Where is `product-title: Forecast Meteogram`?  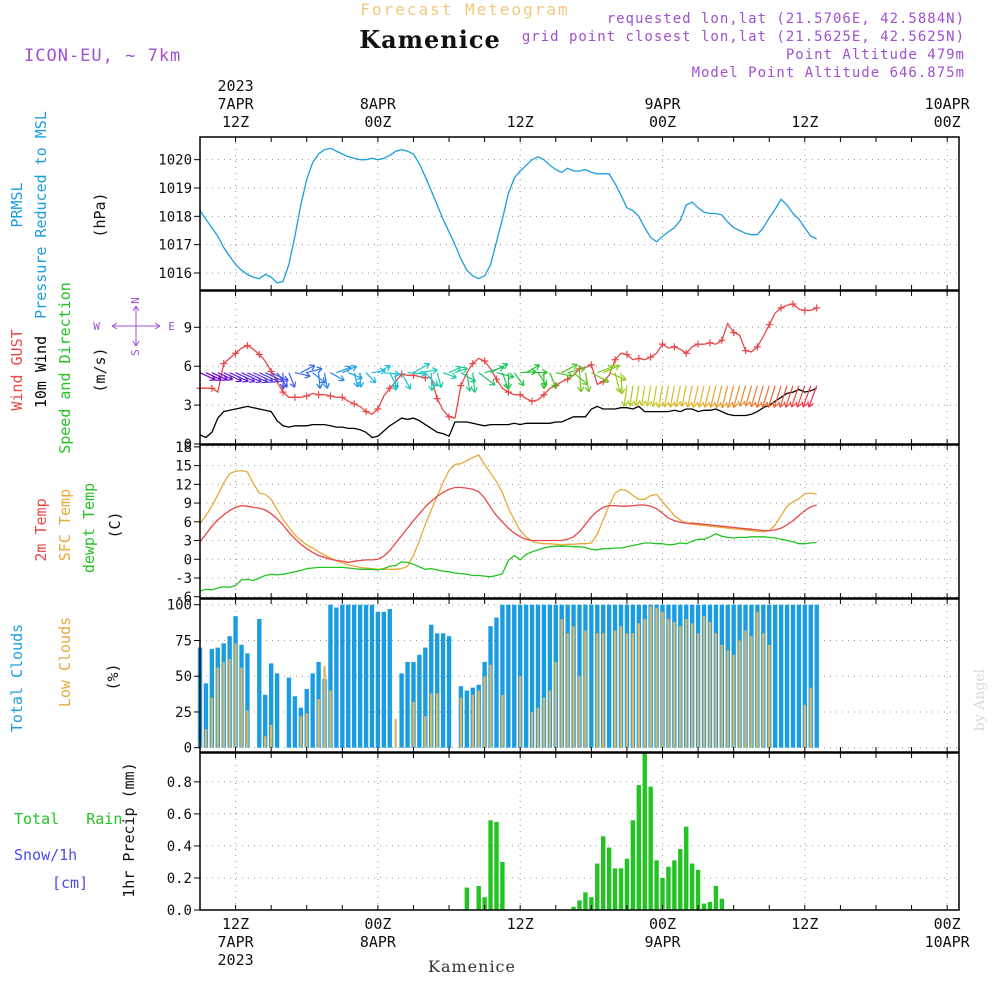 product-title: Forecast Meteogram is located at coordinates (464, 9).